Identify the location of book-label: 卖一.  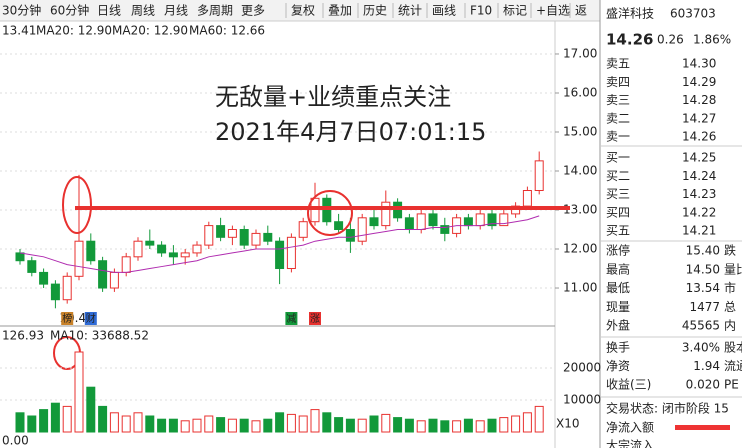
(618, 137).